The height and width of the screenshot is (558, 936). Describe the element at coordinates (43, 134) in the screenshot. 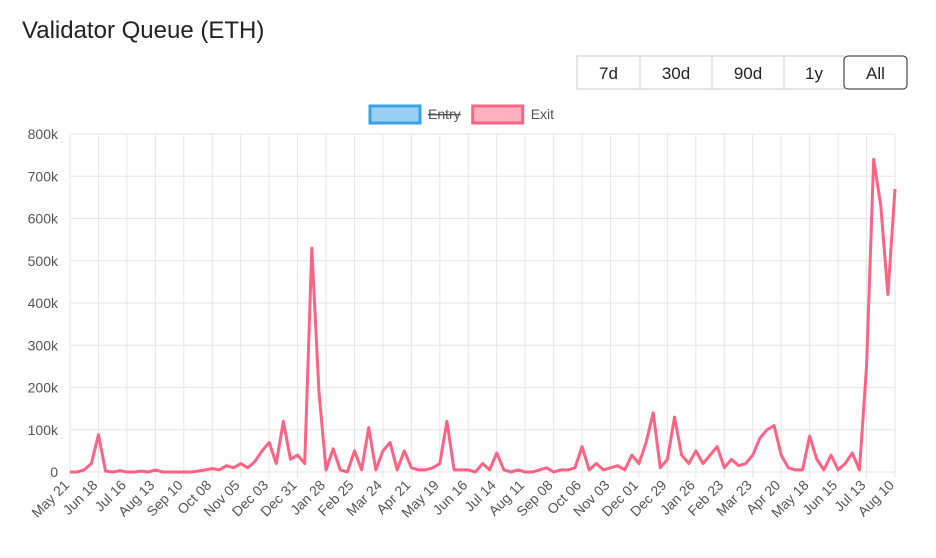

I see `y-tick-label: 800k` at that location.